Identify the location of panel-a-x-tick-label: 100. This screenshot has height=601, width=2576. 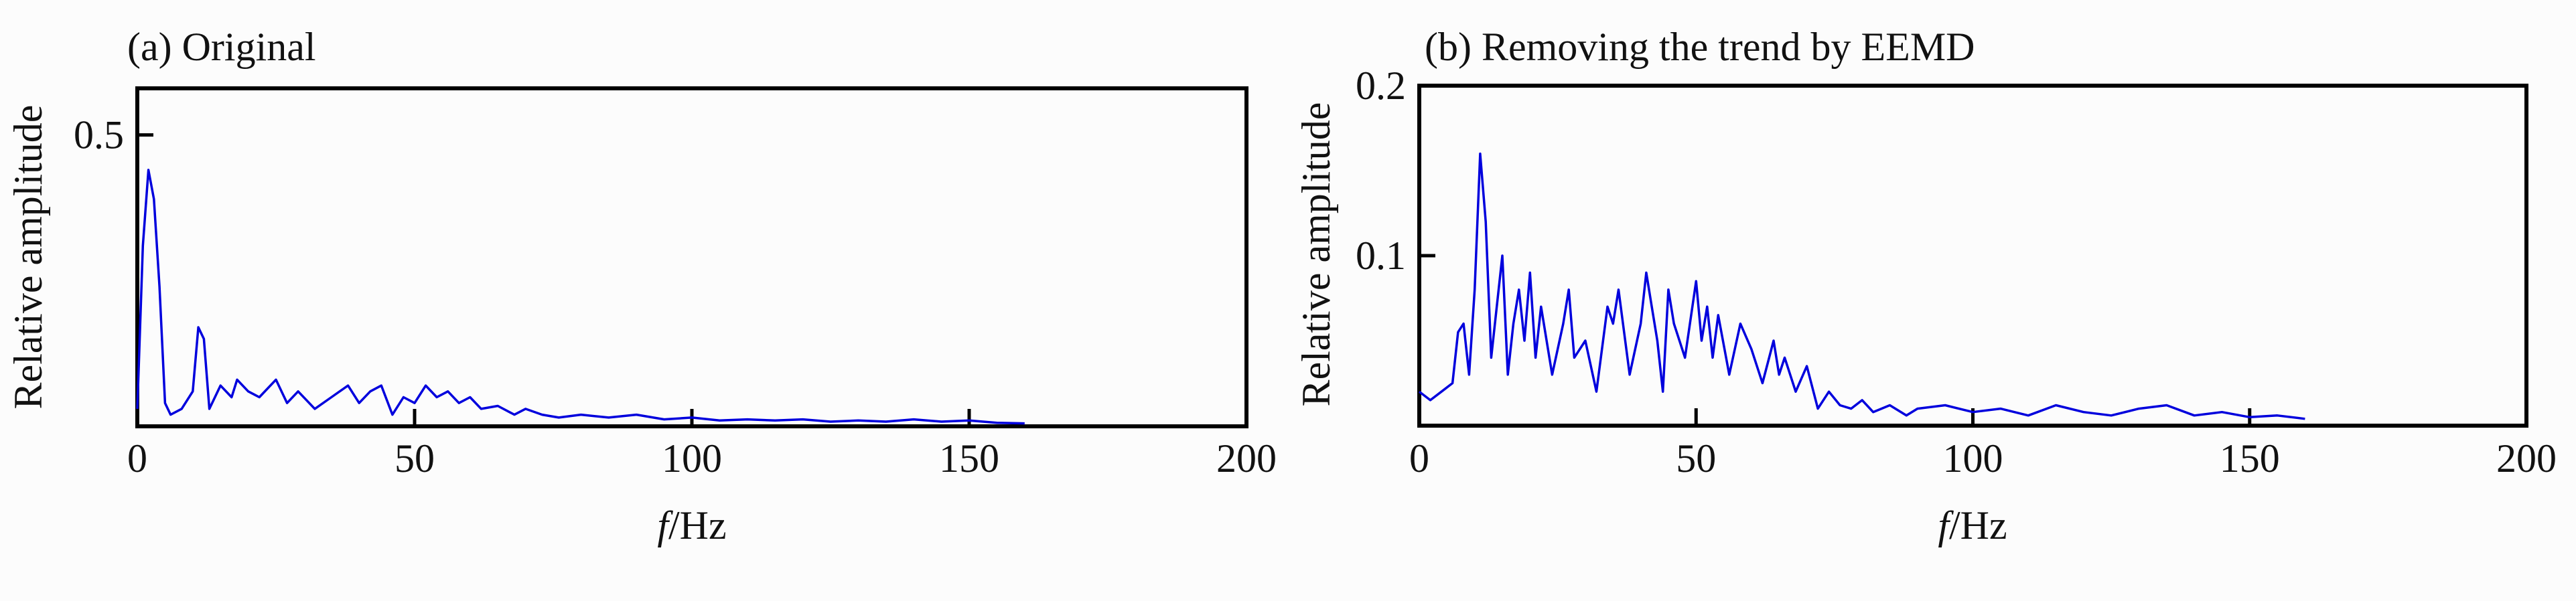
(692, 458).